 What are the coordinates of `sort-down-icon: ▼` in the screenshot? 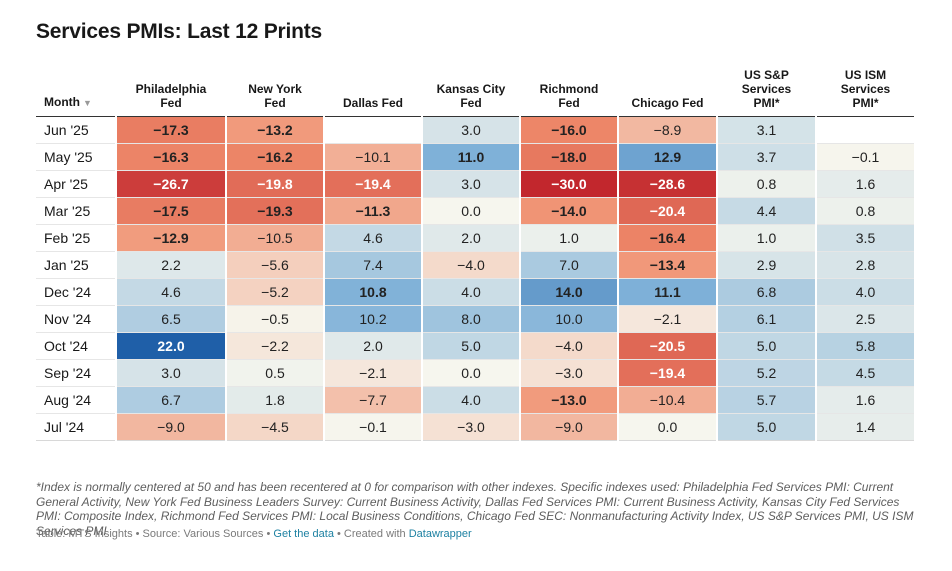 It's located at (87, 103).